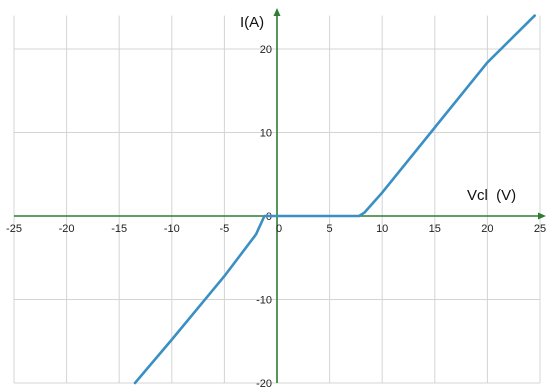 The height and width of the screenshot is (389, 547). I want to click on x-tick-label: -20, so click(67, 229).